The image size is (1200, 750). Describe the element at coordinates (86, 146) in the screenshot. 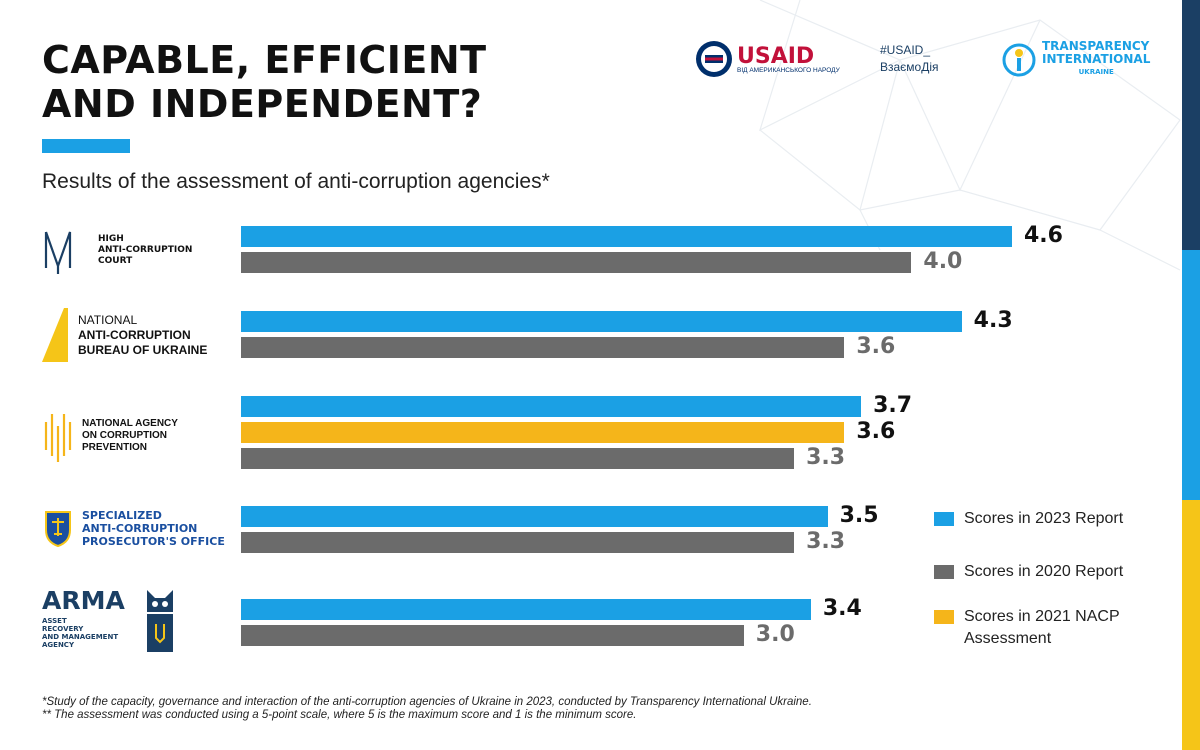

I see `title-accent-bar` at that location.